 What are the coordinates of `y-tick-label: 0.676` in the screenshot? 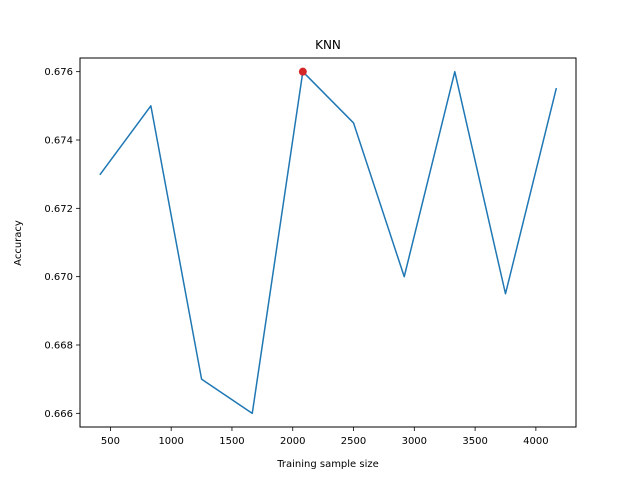 It's located at (58, 72).